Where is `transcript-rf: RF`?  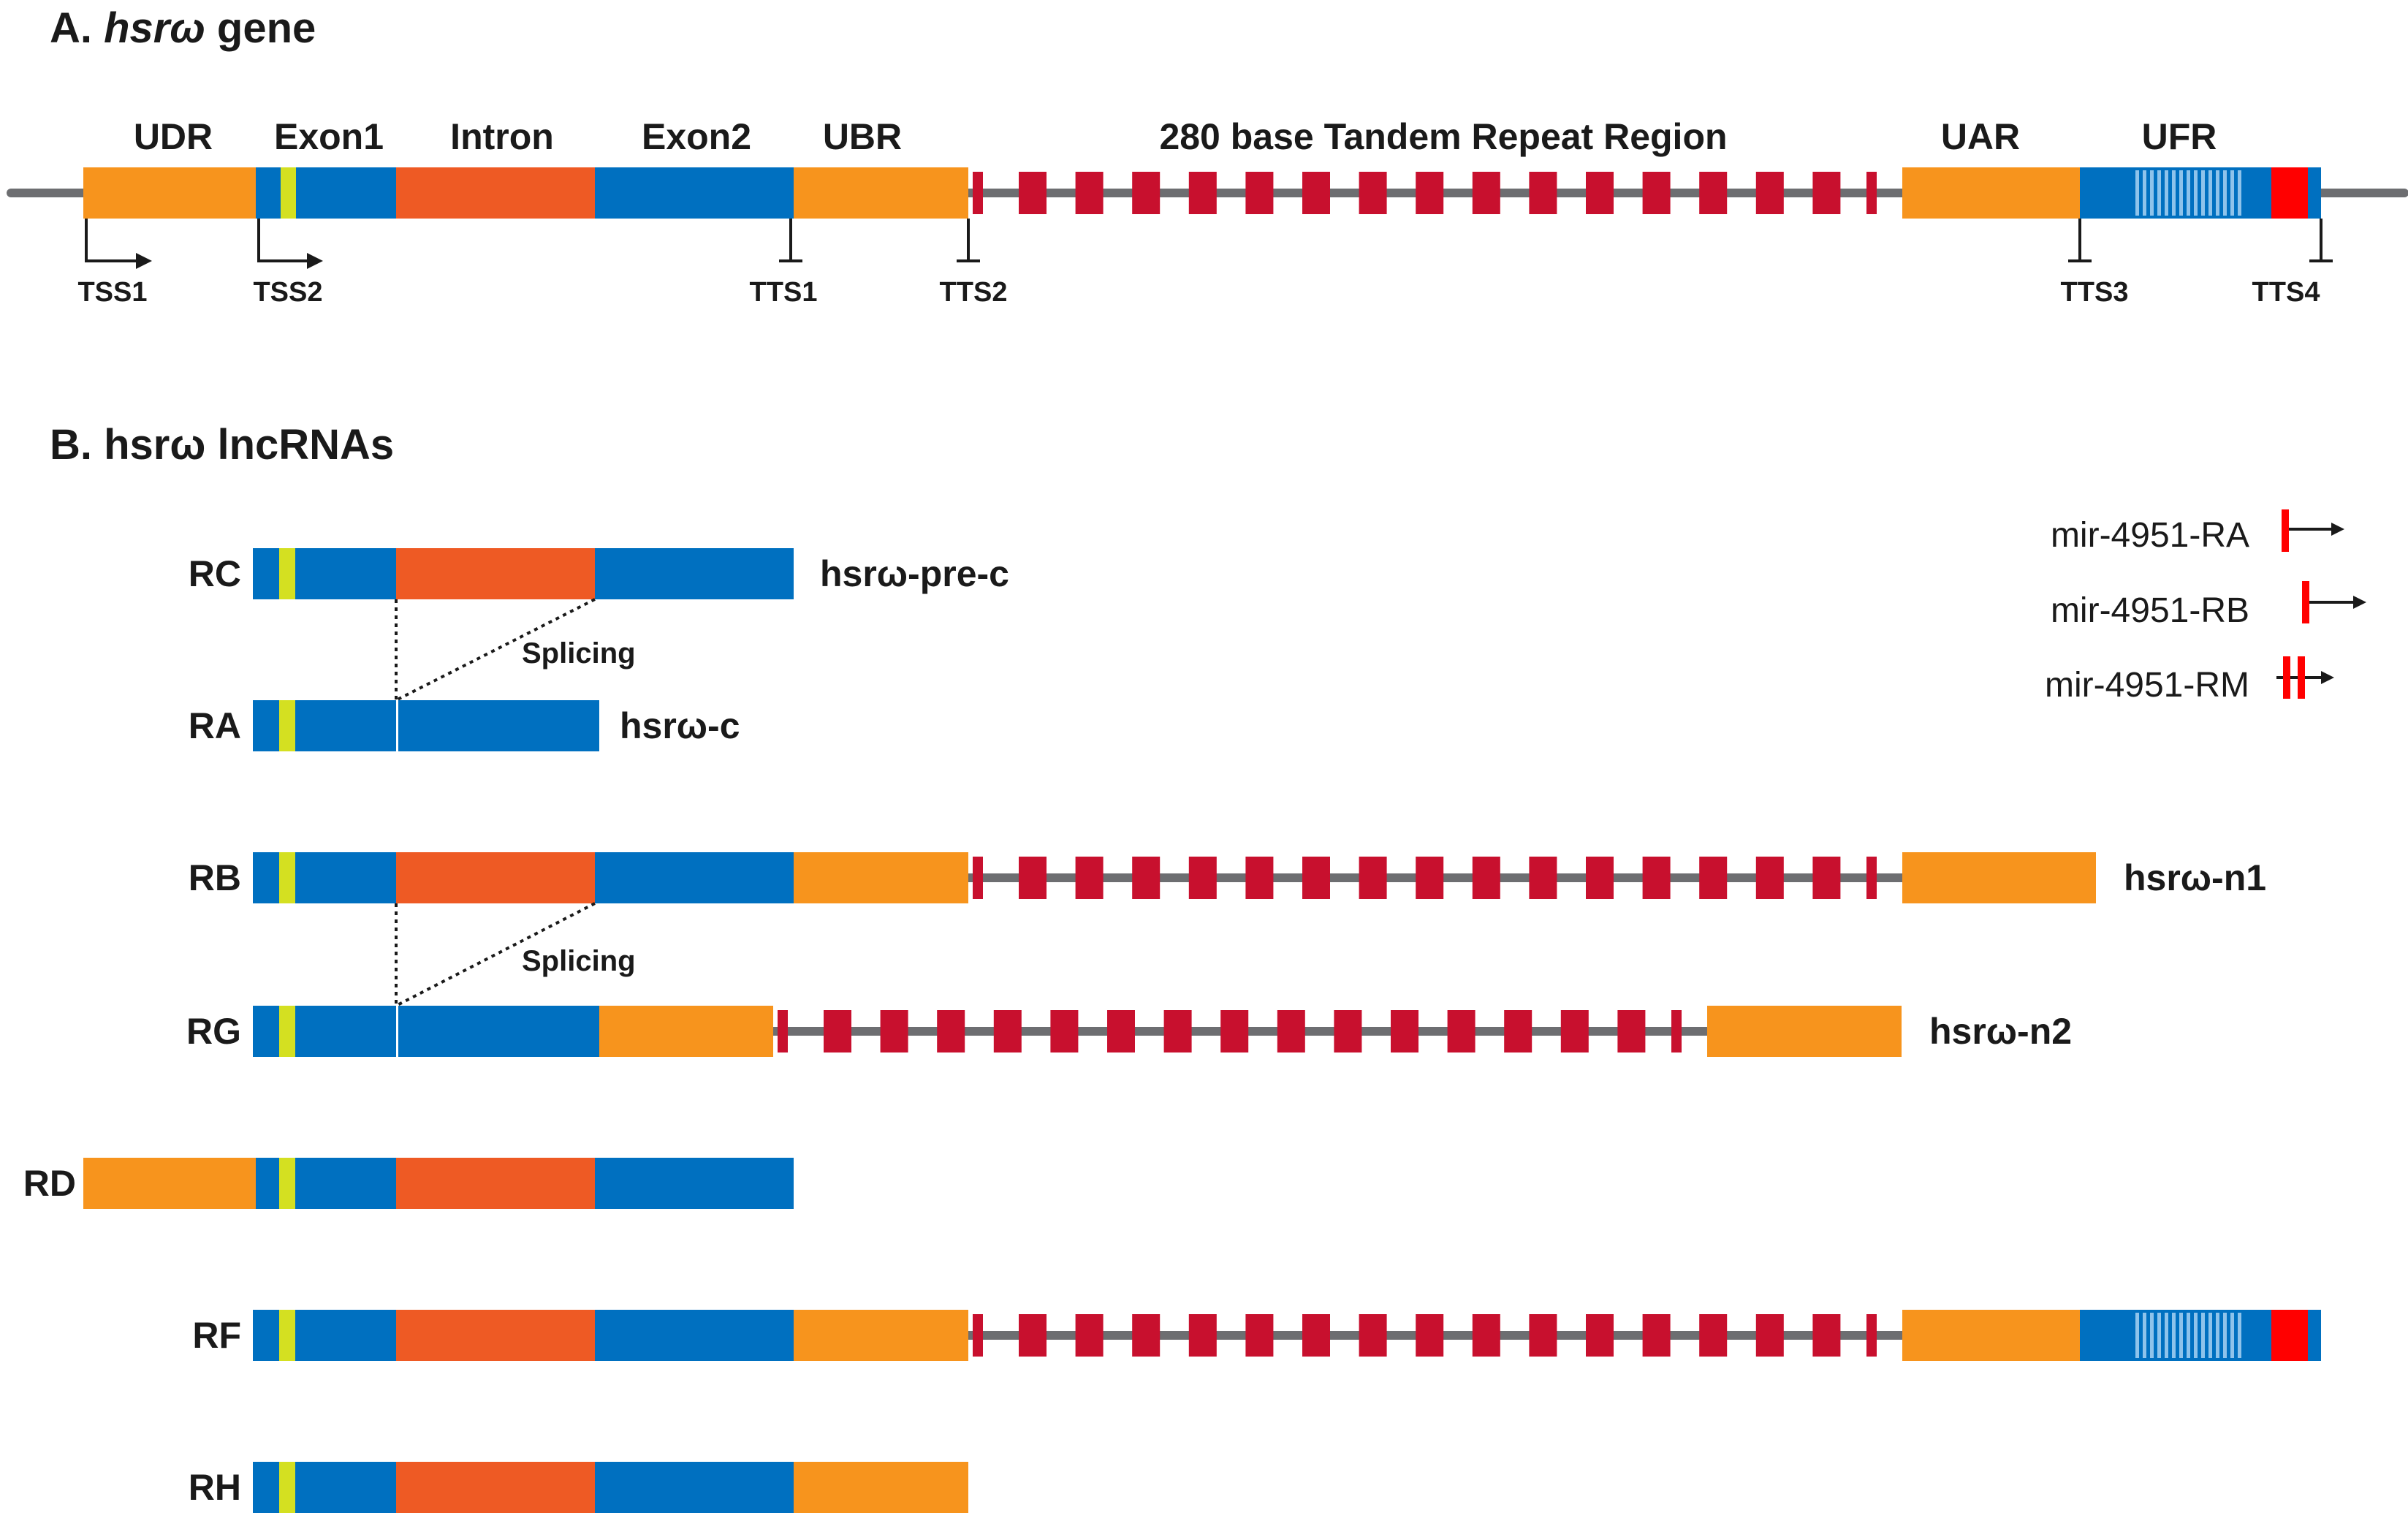 transcript-rf: RF is located at coordinates (1256, 1335).